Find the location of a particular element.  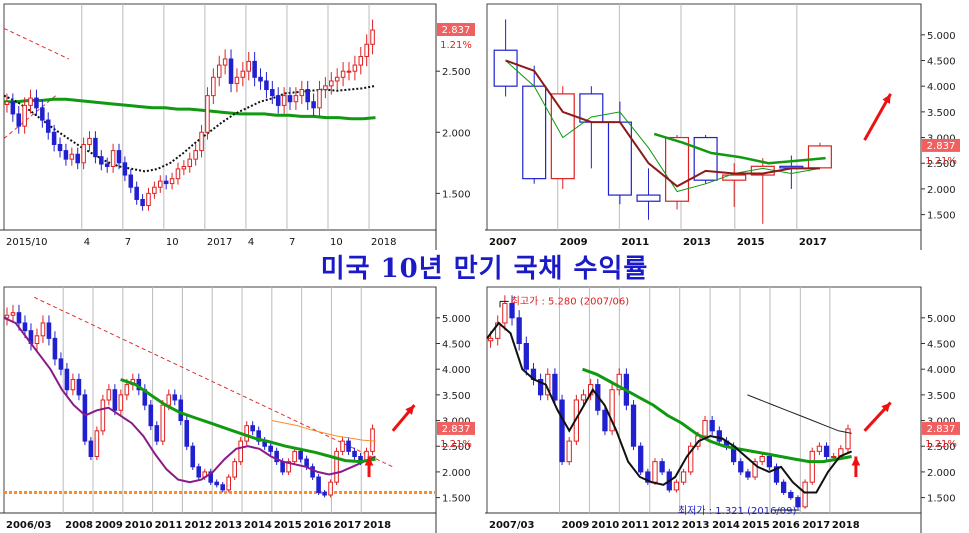

up-arrow-small-head is located at coordinates (369, 461).